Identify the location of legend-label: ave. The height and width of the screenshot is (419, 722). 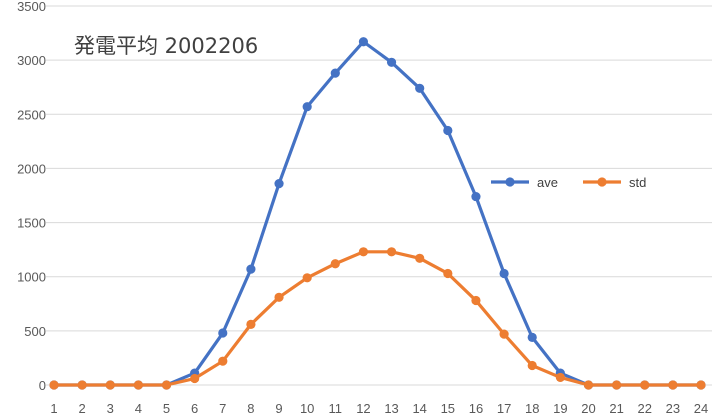
(547, 182).